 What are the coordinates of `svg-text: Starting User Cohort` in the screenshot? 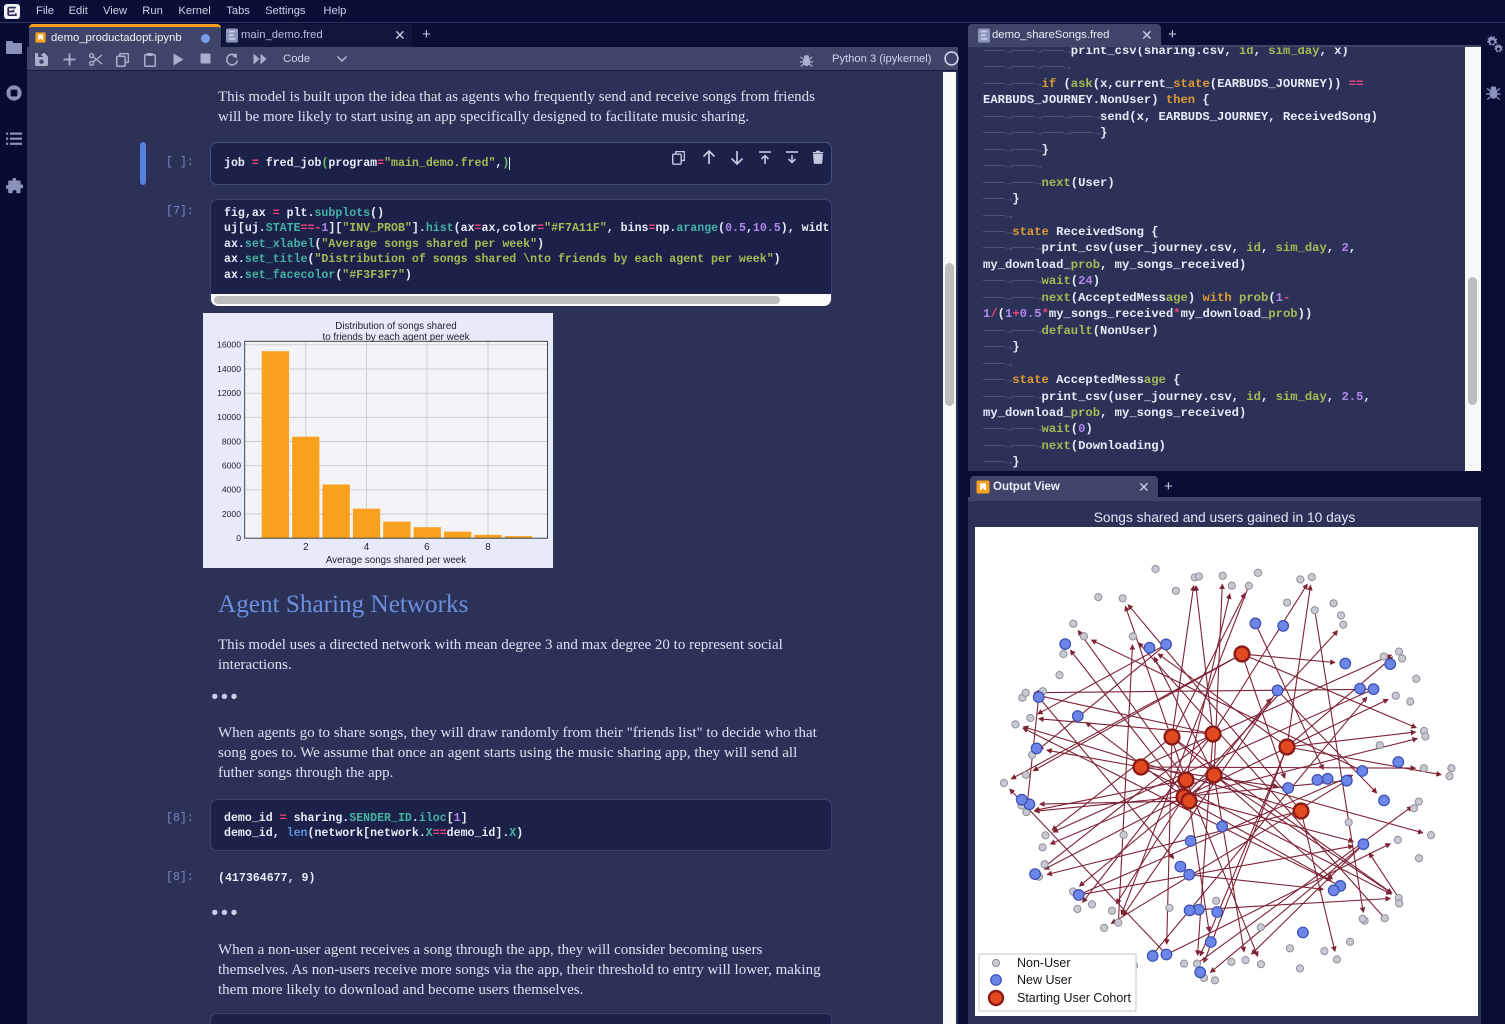 It's located at (1074, 998).